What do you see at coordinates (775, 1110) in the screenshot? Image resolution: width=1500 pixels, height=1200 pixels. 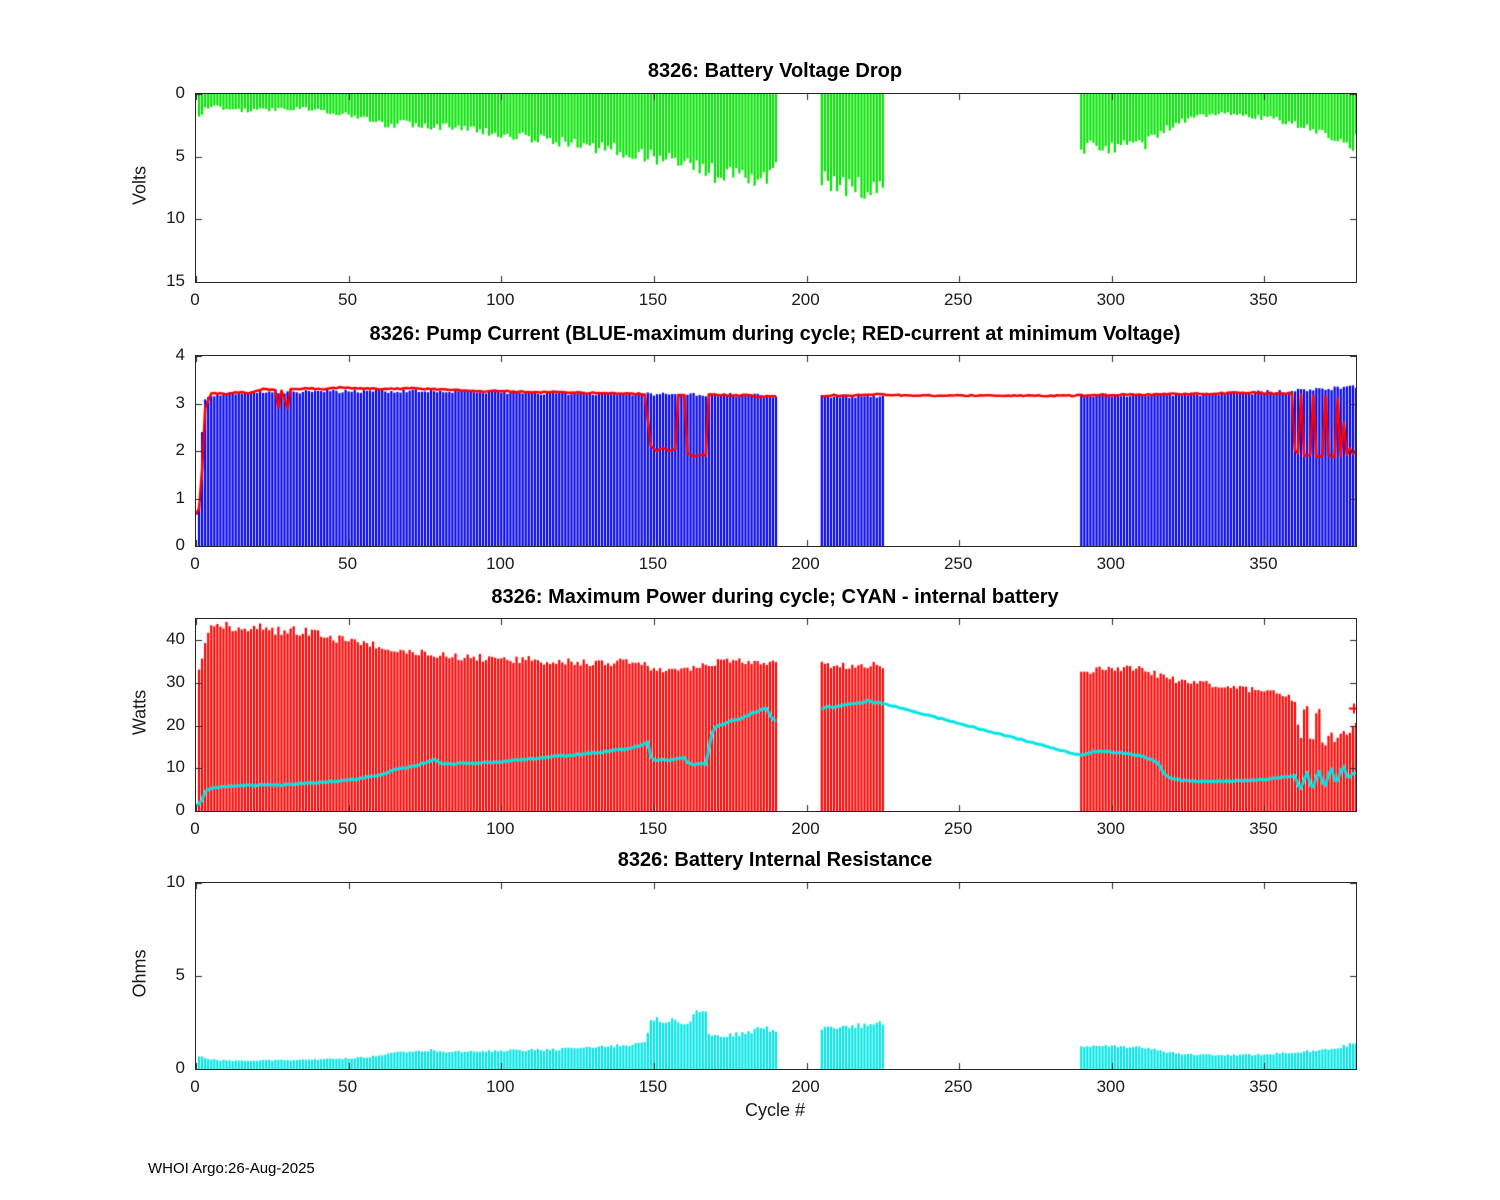 I see `x-axis-label: Cycle #` at bounding box center [775, 1110].